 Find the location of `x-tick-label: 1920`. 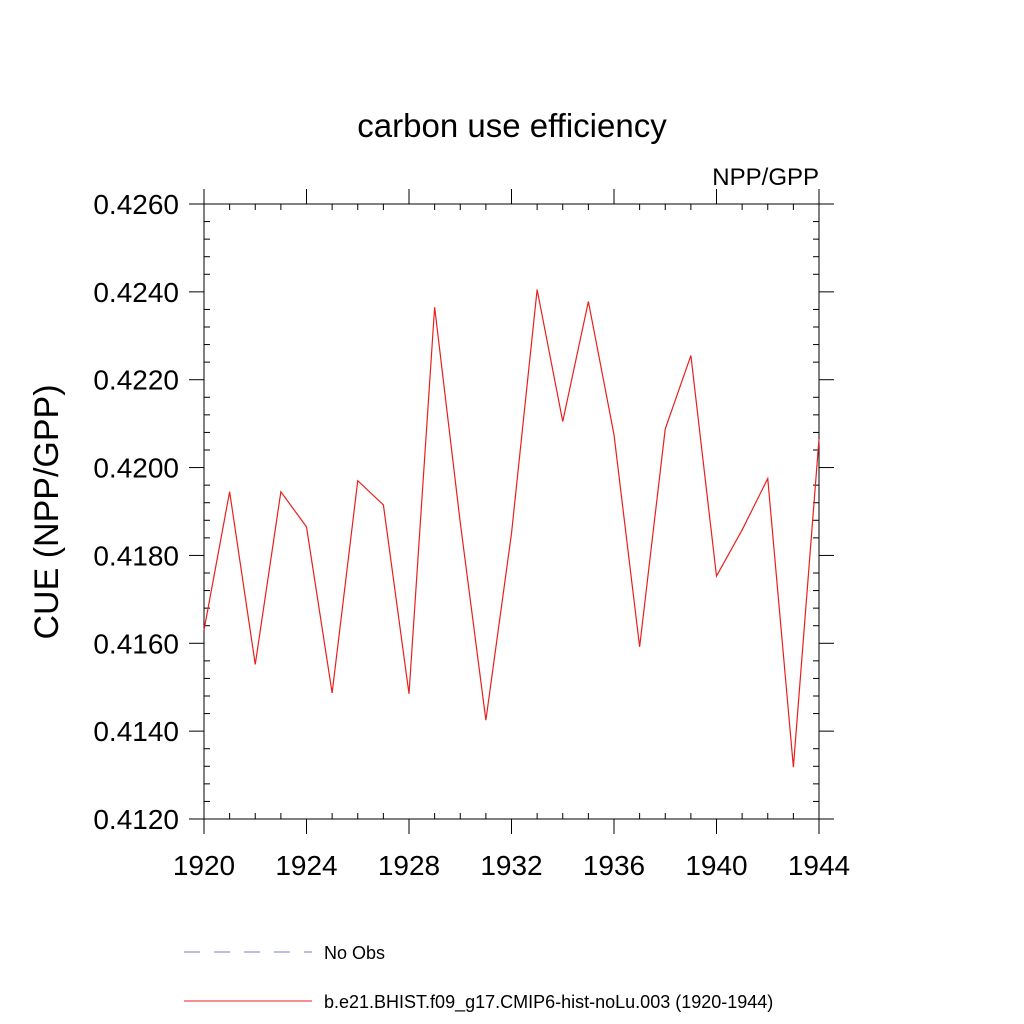

x-tick-label: 1920 is located at coordinates (204, 865).